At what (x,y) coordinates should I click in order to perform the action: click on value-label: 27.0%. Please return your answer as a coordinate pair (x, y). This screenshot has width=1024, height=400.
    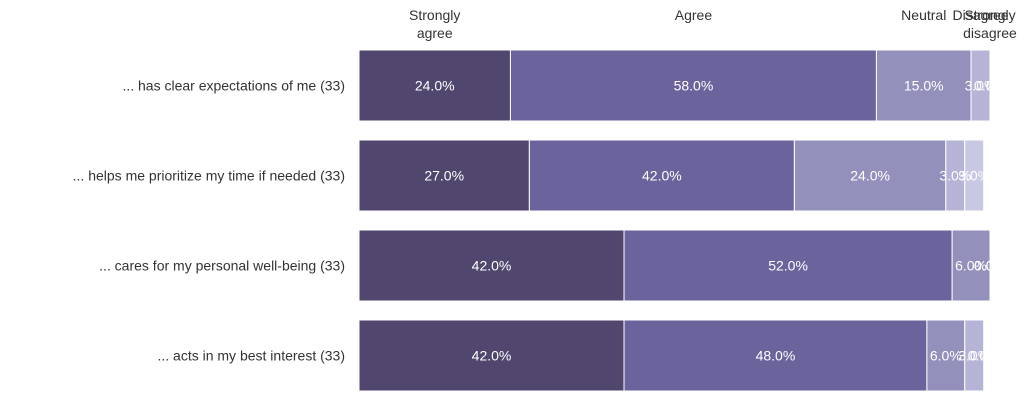
    Looking at the image, I should click on (444, 176).